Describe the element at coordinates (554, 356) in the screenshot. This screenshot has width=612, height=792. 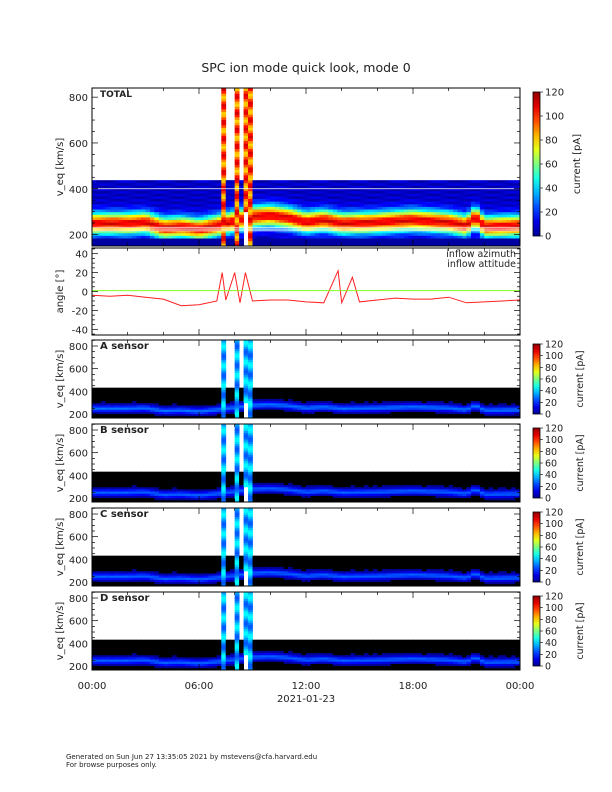
I see `colorbar-tick-label: 100` at that location.